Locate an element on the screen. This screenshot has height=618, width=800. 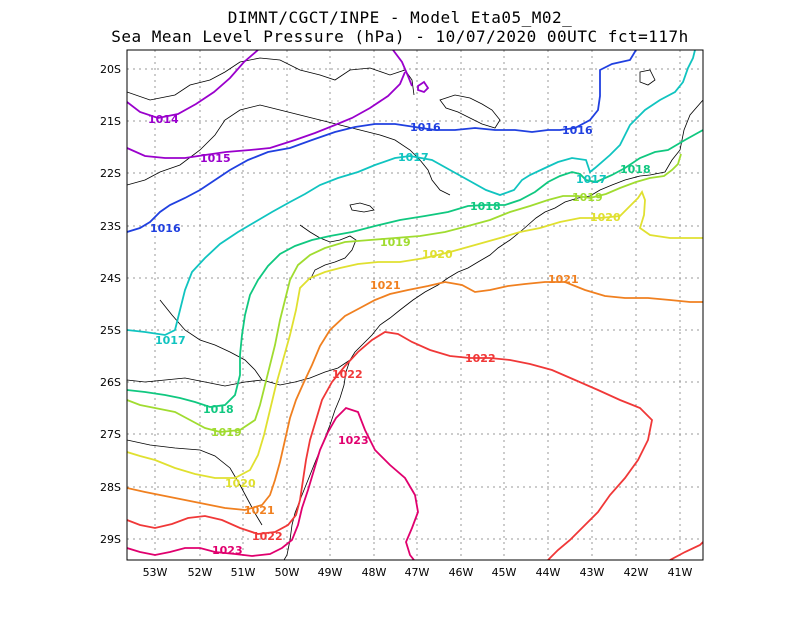
lon-tick-label: 53W is located at coordinates (155, 572).